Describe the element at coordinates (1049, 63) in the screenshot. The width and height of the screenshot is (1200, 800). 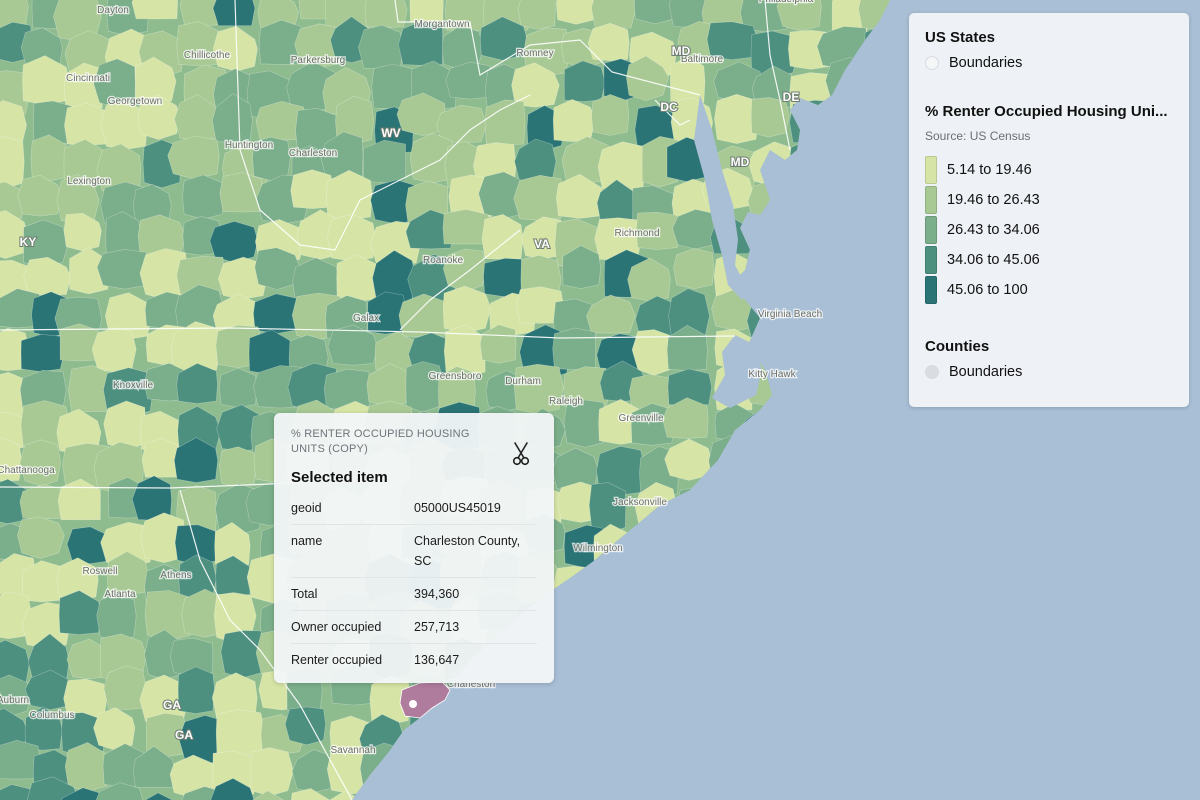
I see `states-boundaries-toggle: Boundaries` at that location.